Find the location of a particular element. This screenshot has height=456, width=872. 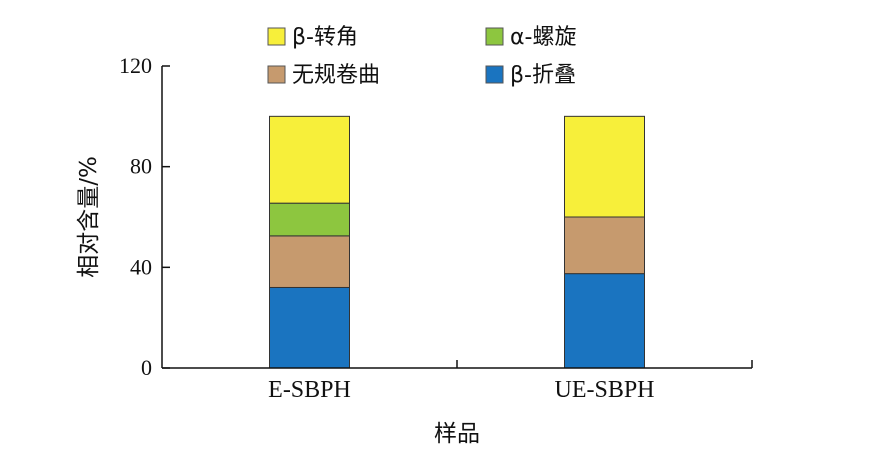

legend-label: β-转角 is located at coordinates (325, 37).